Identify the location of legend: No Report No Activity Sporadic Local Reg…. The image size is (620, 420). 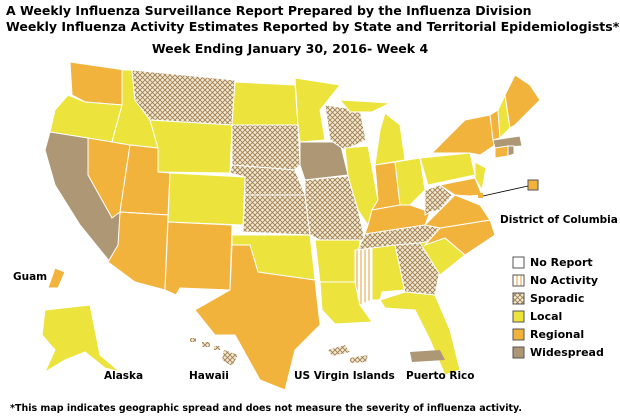
(558, 307).